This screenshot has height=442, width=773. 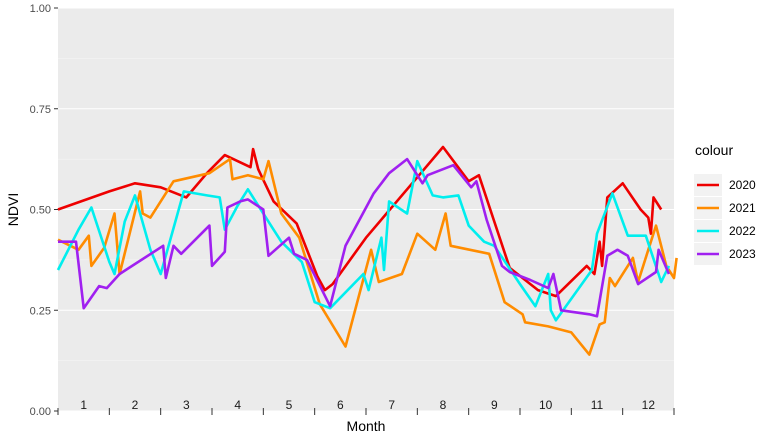 What do you see at coordinates (742, 231) in the screenshot?
I see `legend-label-2022: 2022` at bounding box center [742, 231].